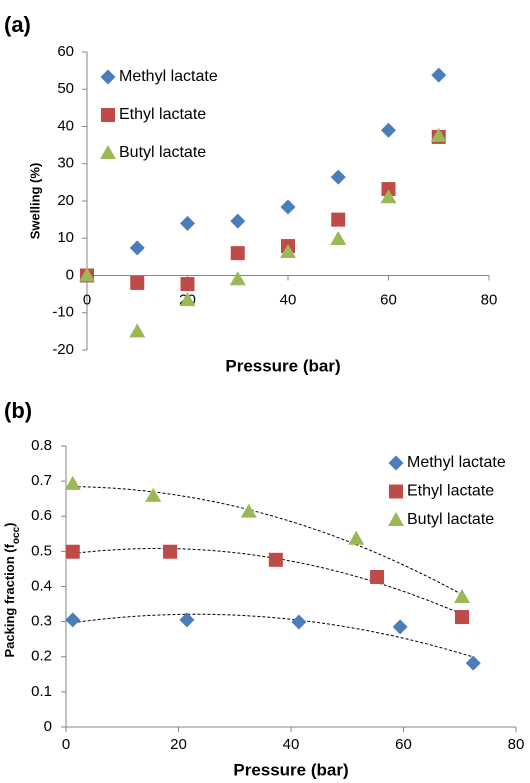  I want to click on y-axis-label-part: Packing fraction (f, so click(9, 600).